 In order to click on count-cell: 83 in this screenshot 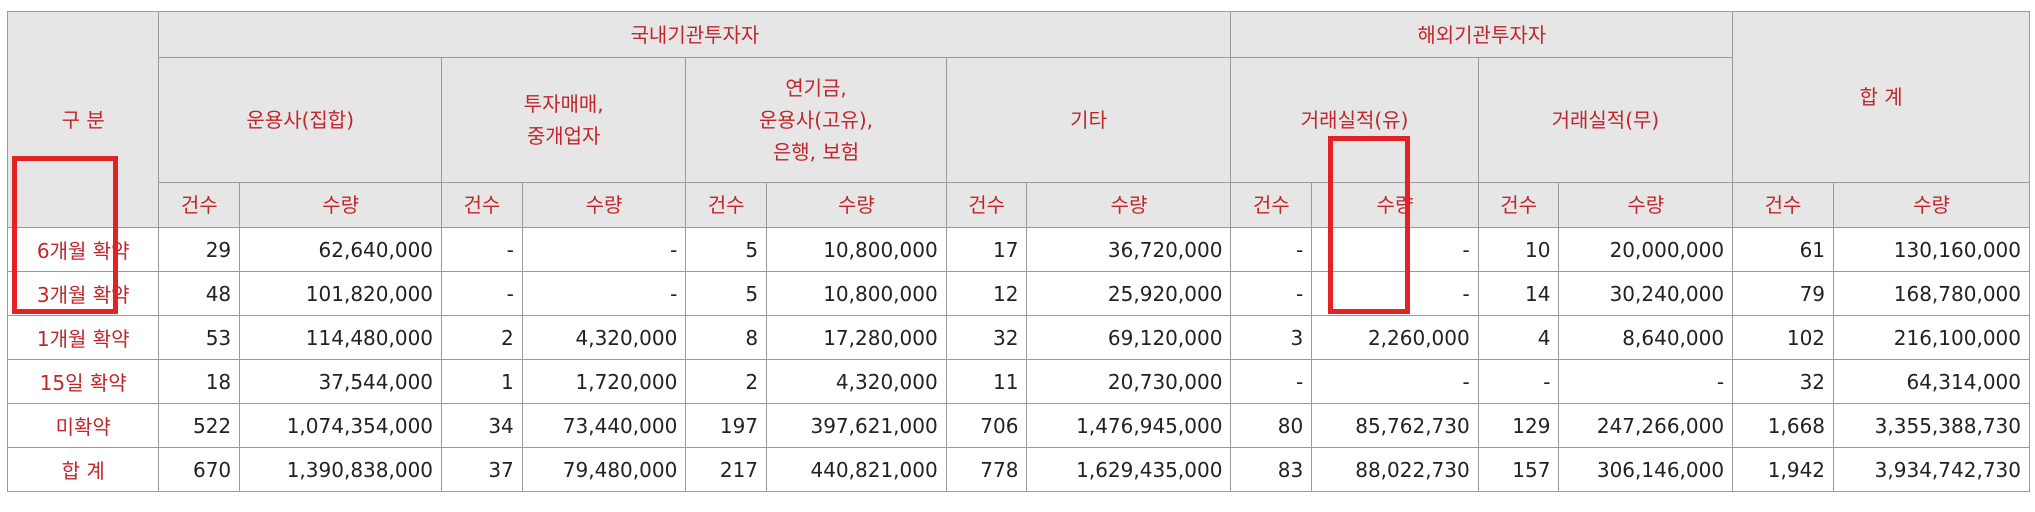, I will do `click(1271, 469)`.